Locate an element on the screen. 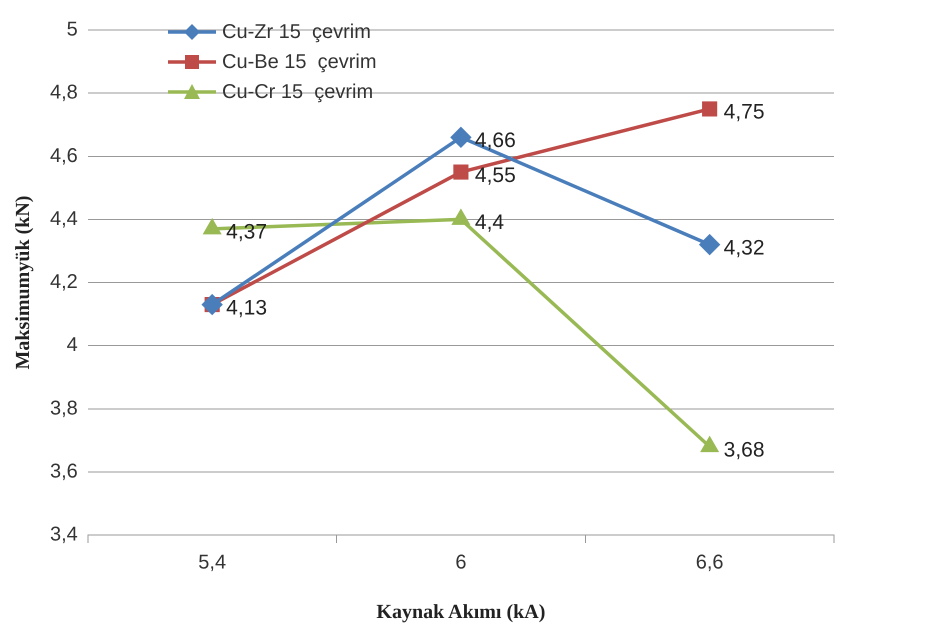  data-label: 4,66 is located at coordinates (495, 140).